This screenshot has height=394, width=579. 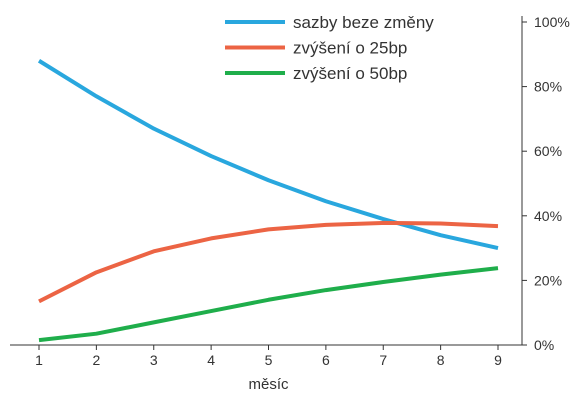 I want to click on legend-label-2: zvýšení o 25bp, so click(x=350, y=48).